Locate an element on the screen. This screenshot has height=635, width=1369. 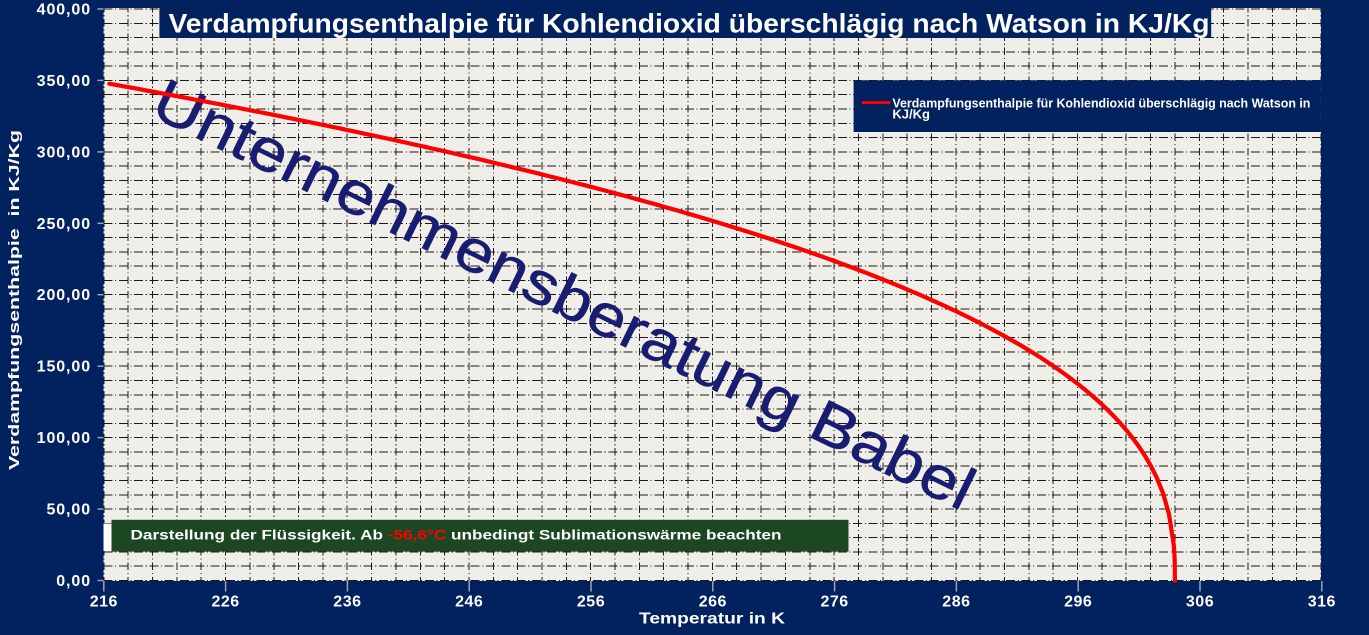
svg-text: 150,00 is located at coordinates (64, 367).